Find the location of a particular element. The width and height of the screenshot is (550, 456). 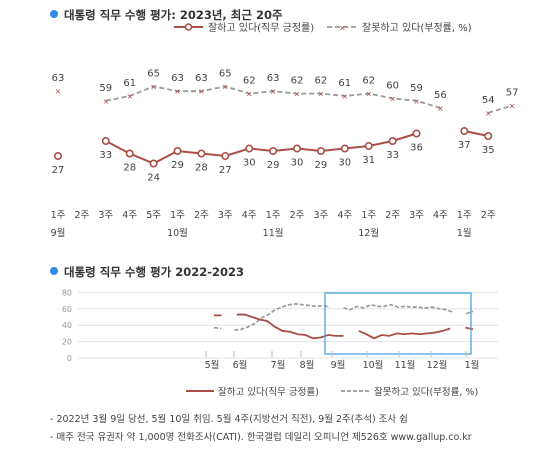

y-tick-label: 0 is located at coordinates (69, 358).